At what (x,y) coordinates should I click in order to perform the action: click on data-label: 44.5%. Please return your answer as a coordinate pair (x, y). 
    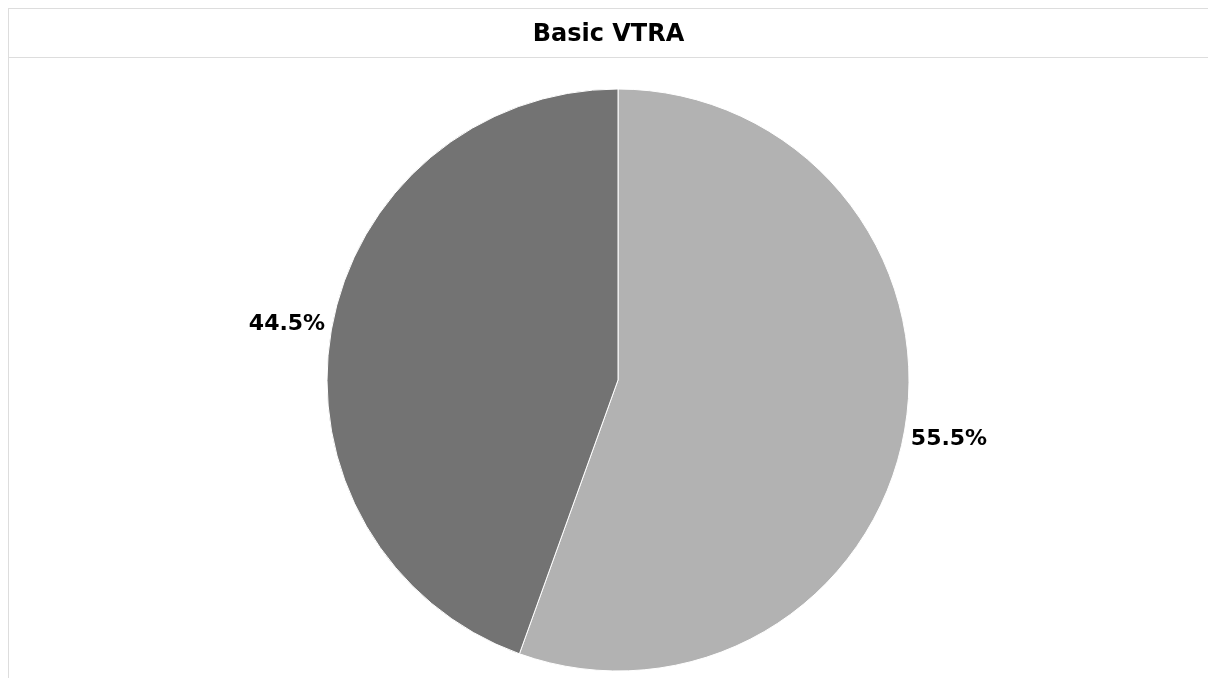
    Looking at the image, I should click on (287, 322).